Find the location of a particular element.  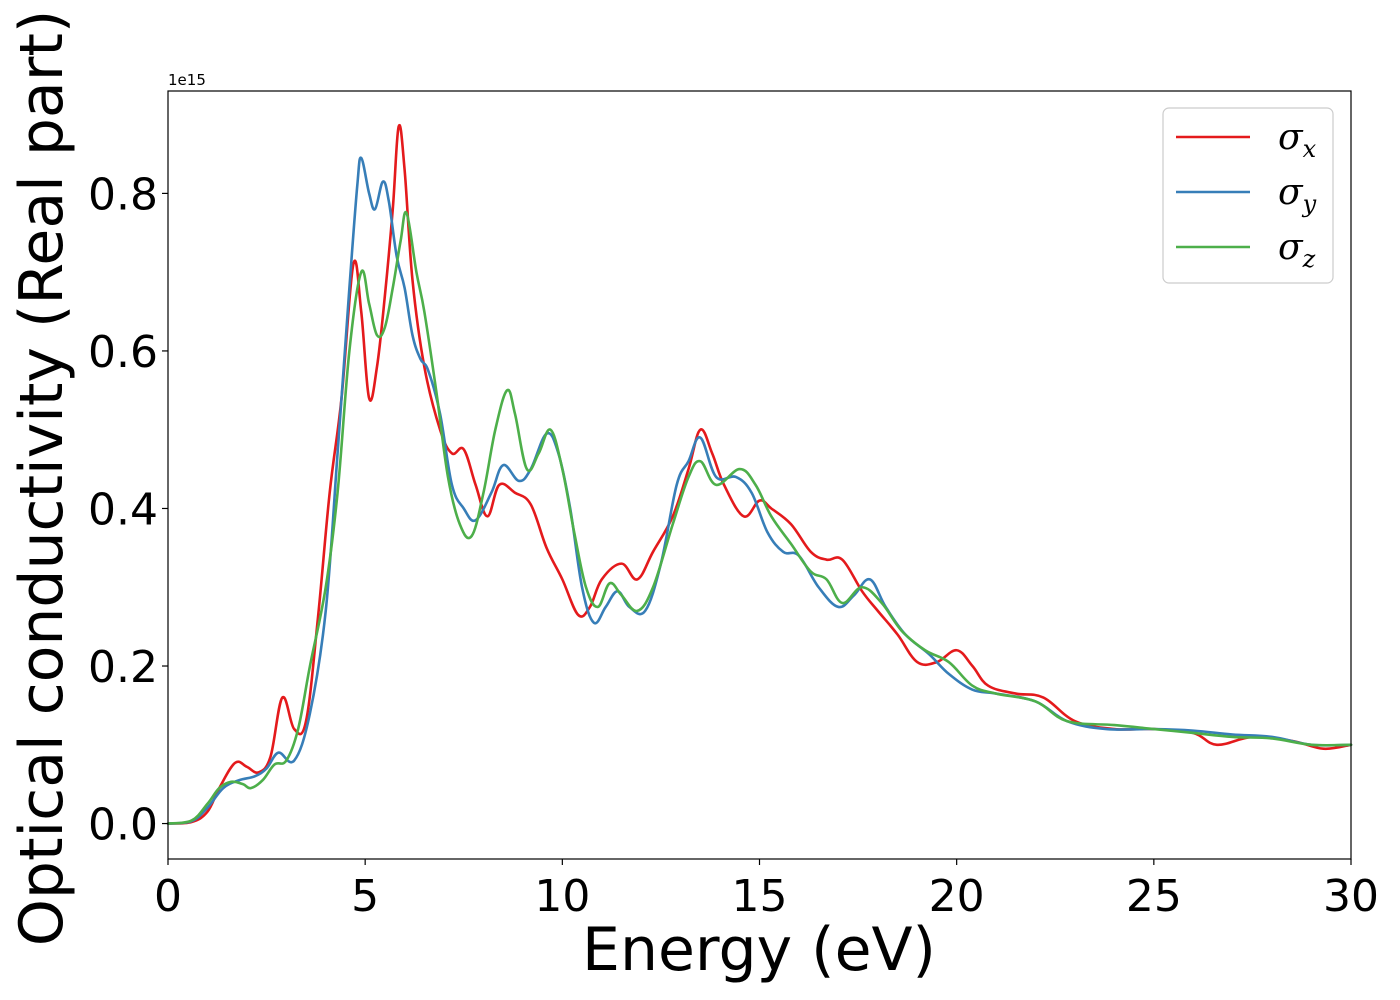

legend-box is located at coordinates (1248, 195).